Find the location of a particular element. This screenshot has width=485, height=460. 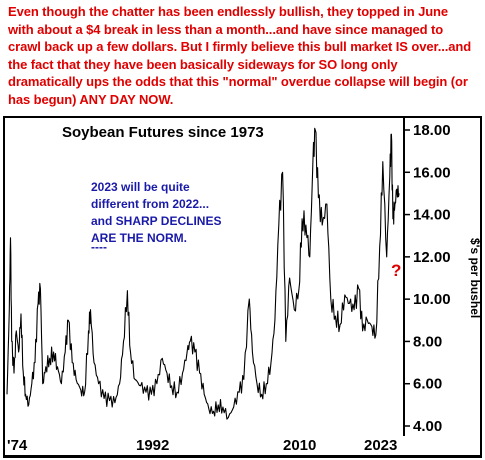

x-axis-ticks: '74 1992 2010 2023 is located at coordinates (202, 445).